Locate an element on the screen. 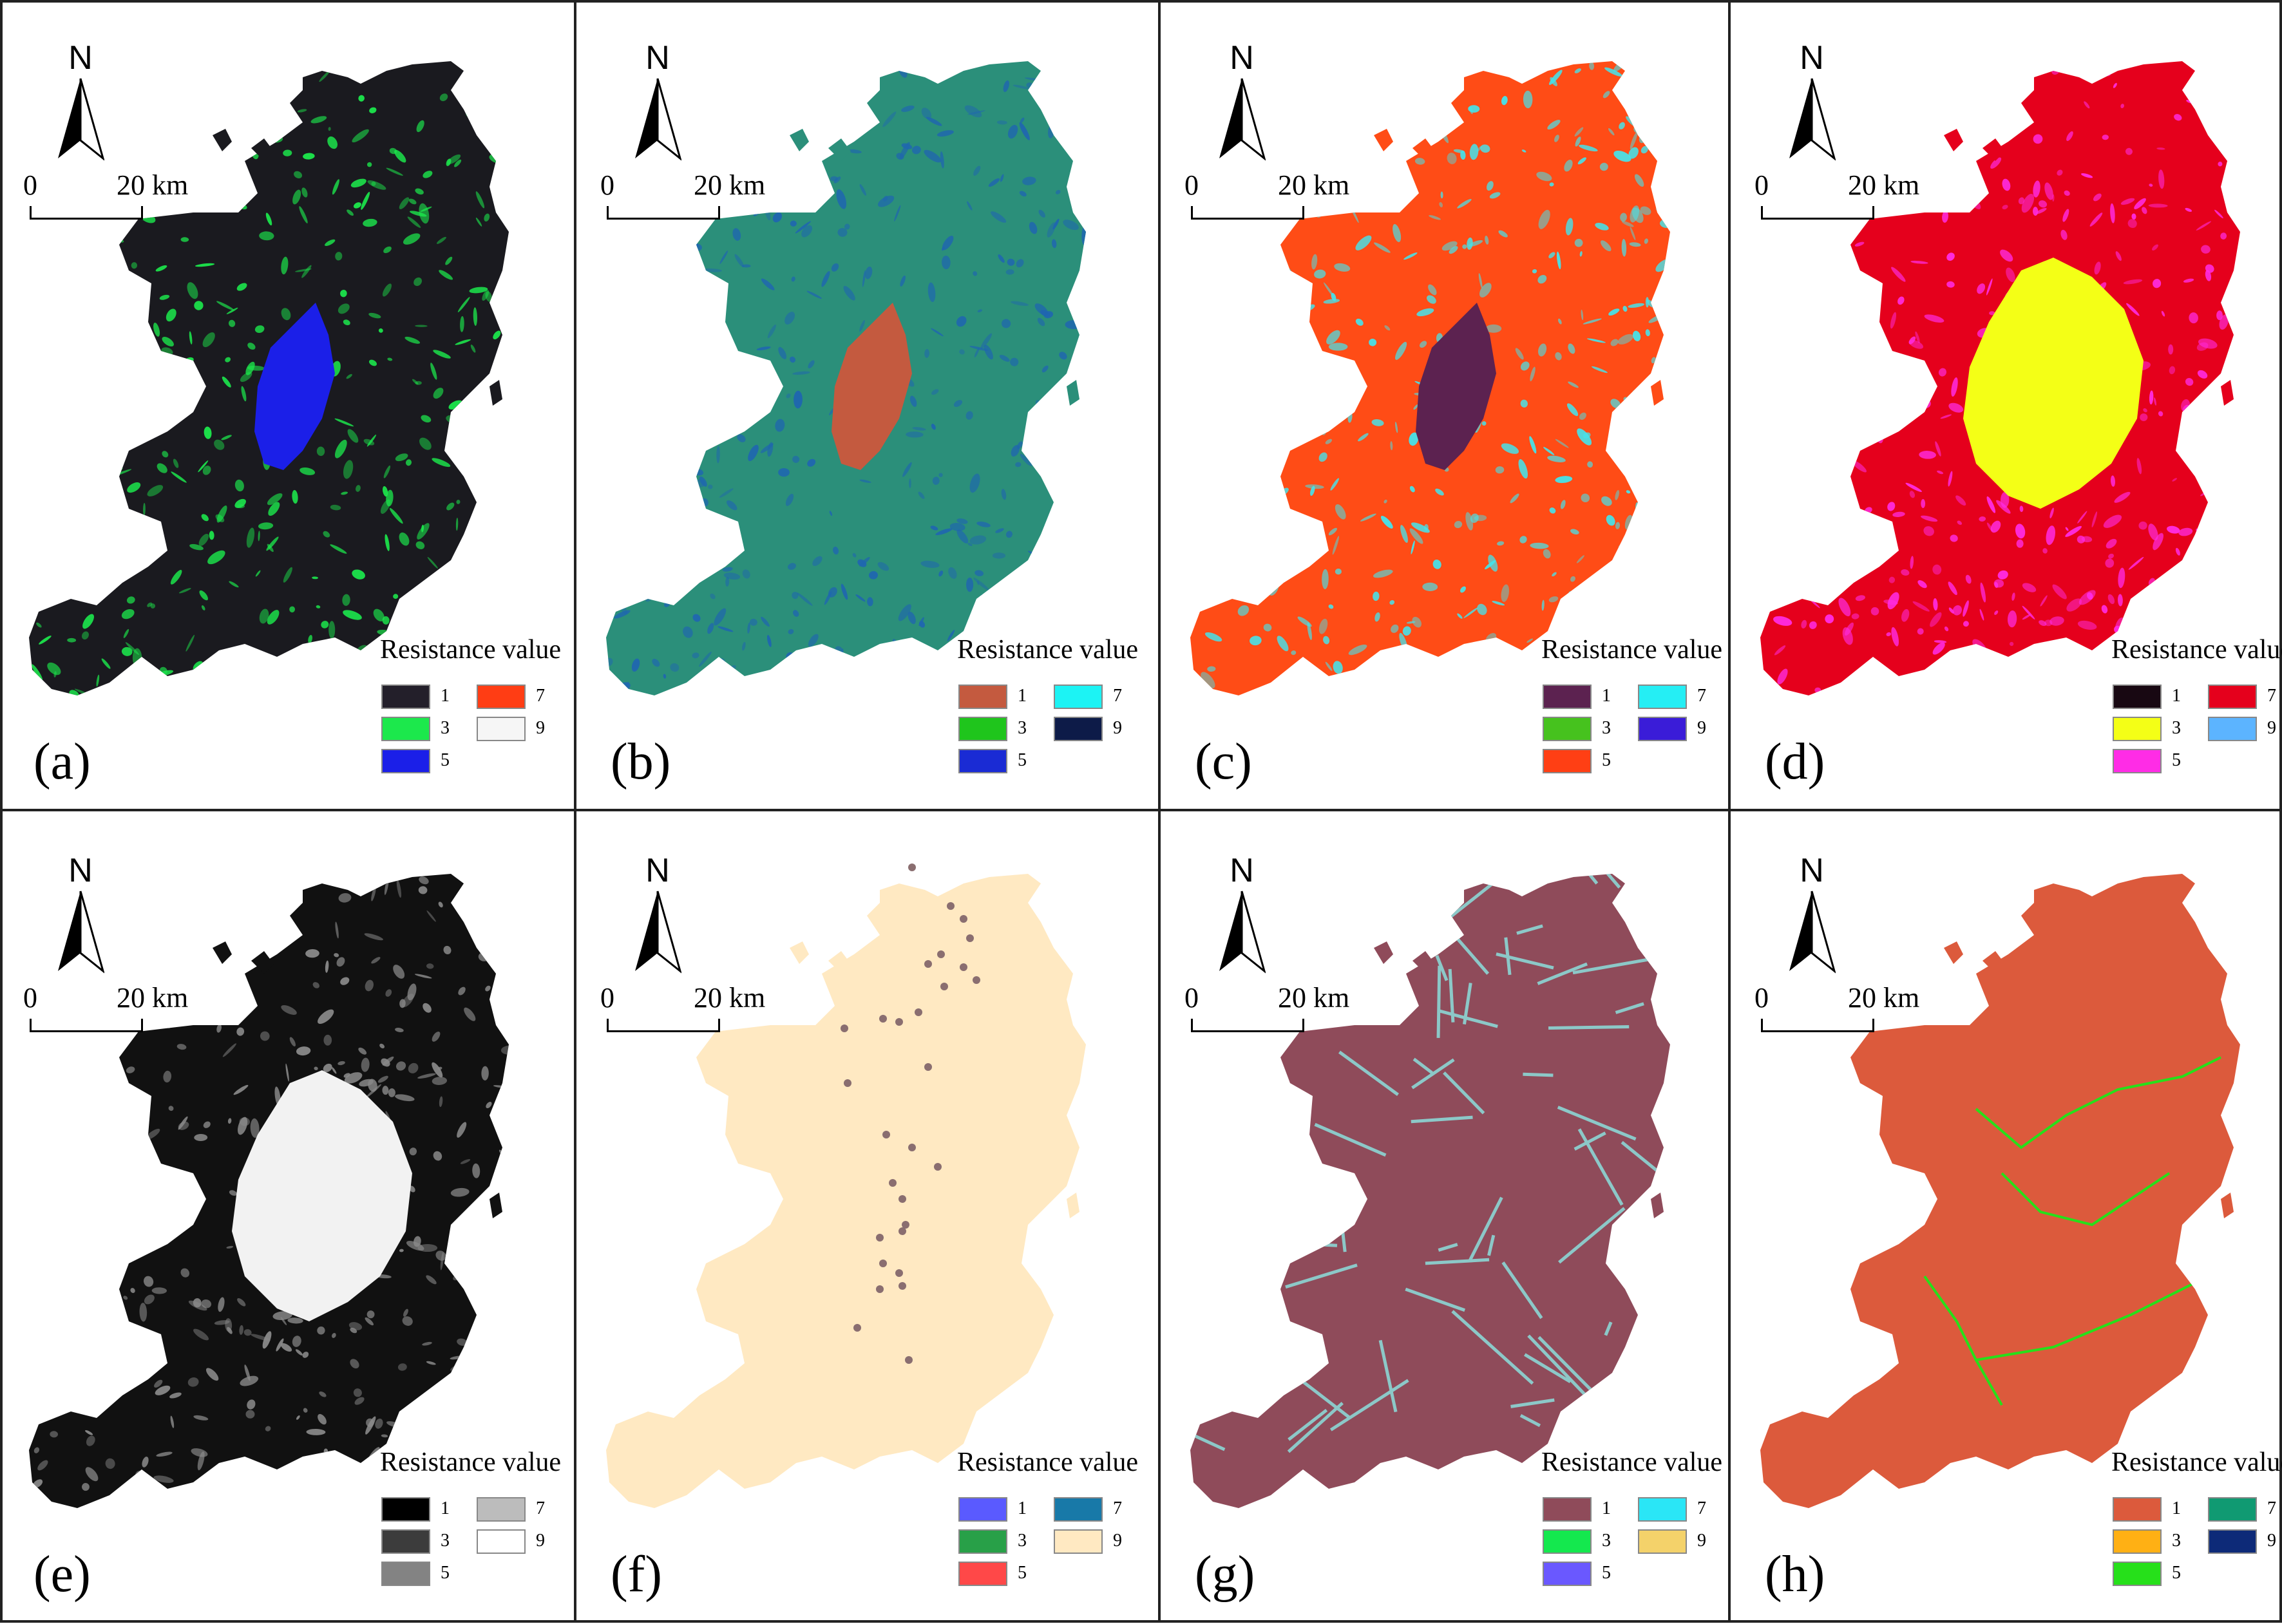 Image resolution: width=2282 pixels, height=1624 pixels. map-panel-g: N 0 20 km (g) Resistance value 1 3 5 7 9 is located at coordinates (1447, 1218).